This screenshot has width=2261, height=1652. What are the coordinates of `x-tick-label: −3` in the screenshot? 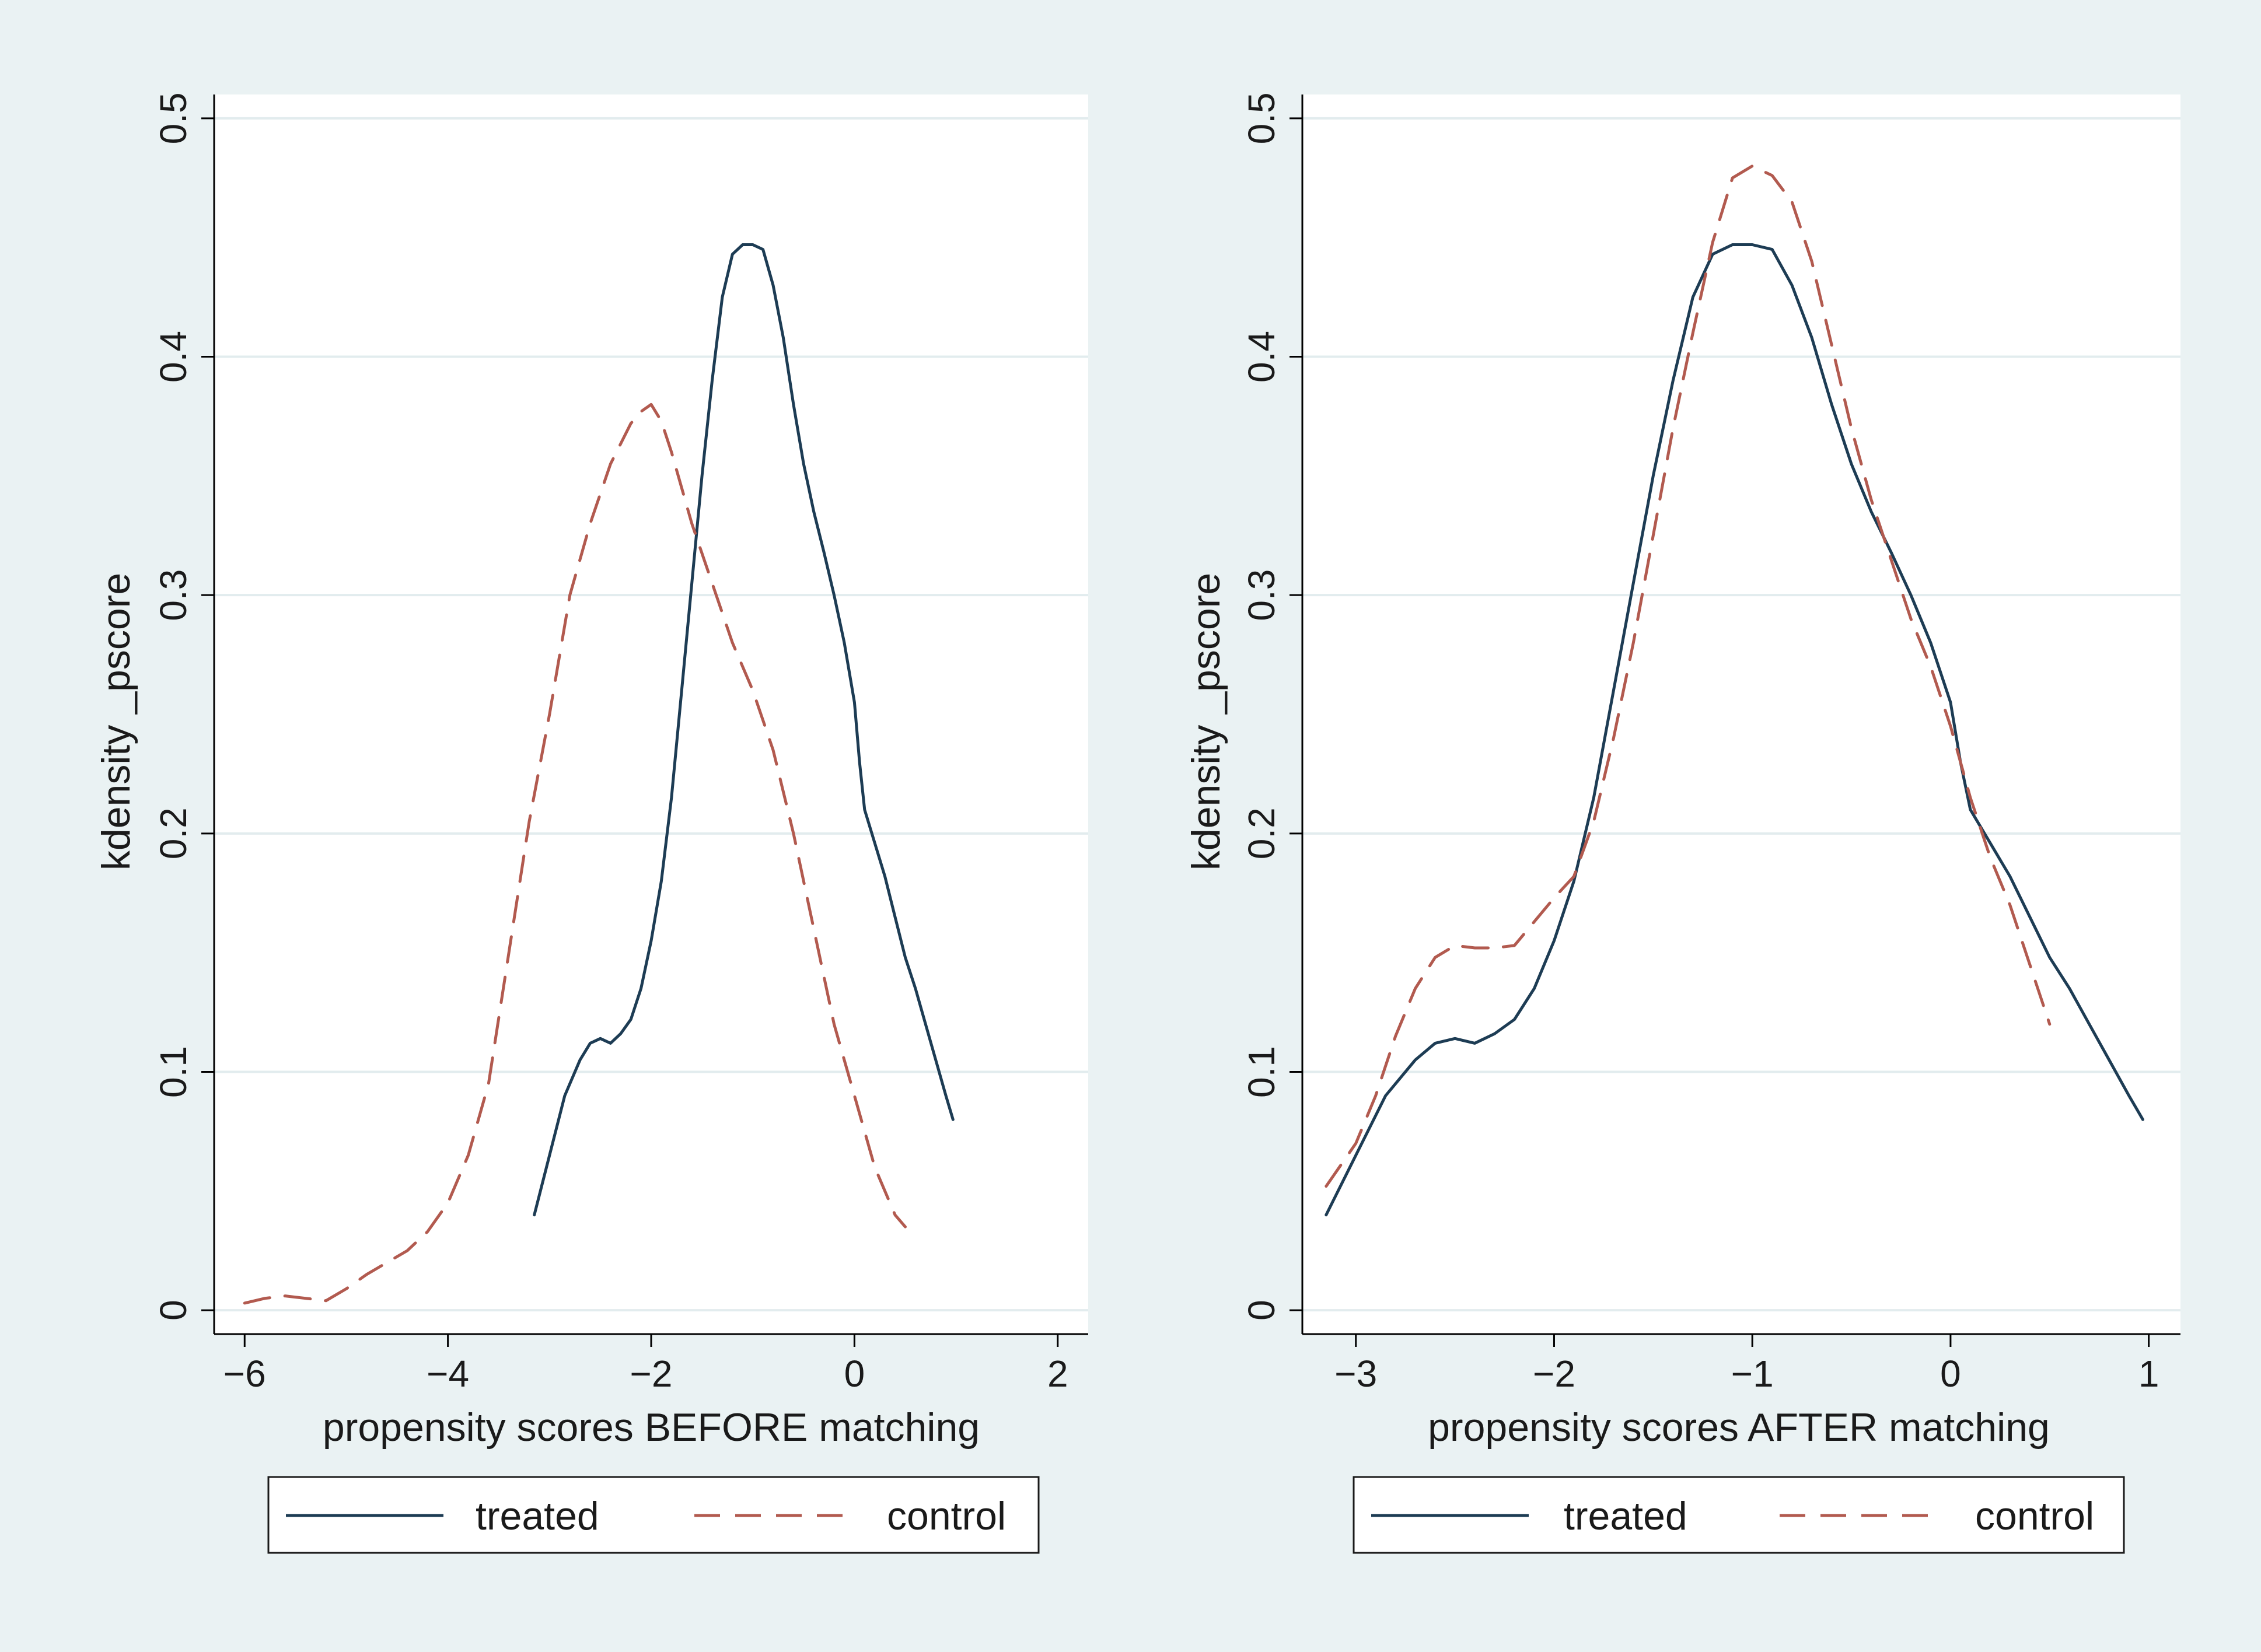 It's located at (1355, 1374).